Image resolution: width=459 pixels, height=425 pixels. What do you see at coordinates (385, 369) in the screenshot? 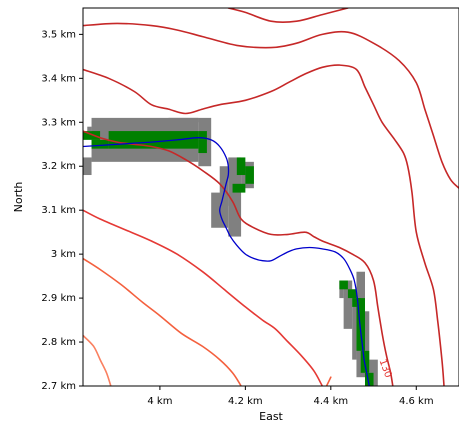
I see `contour-label: 130` at bounding box center [385, 369].